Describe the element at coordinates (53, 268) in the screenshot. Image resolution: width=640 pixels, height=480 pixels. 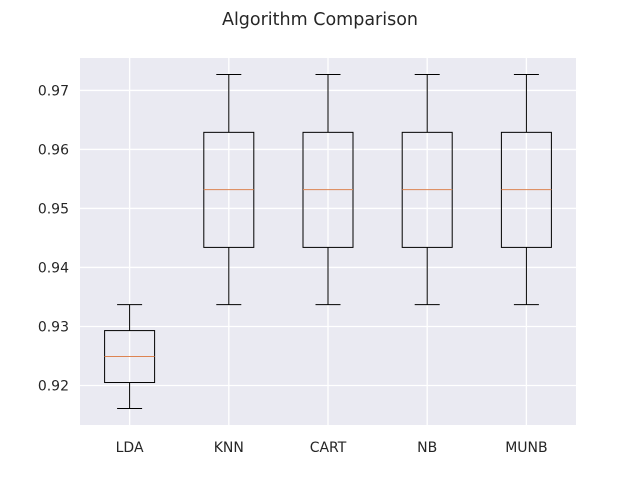
I see `y-tick-label: 0.94` at that location.